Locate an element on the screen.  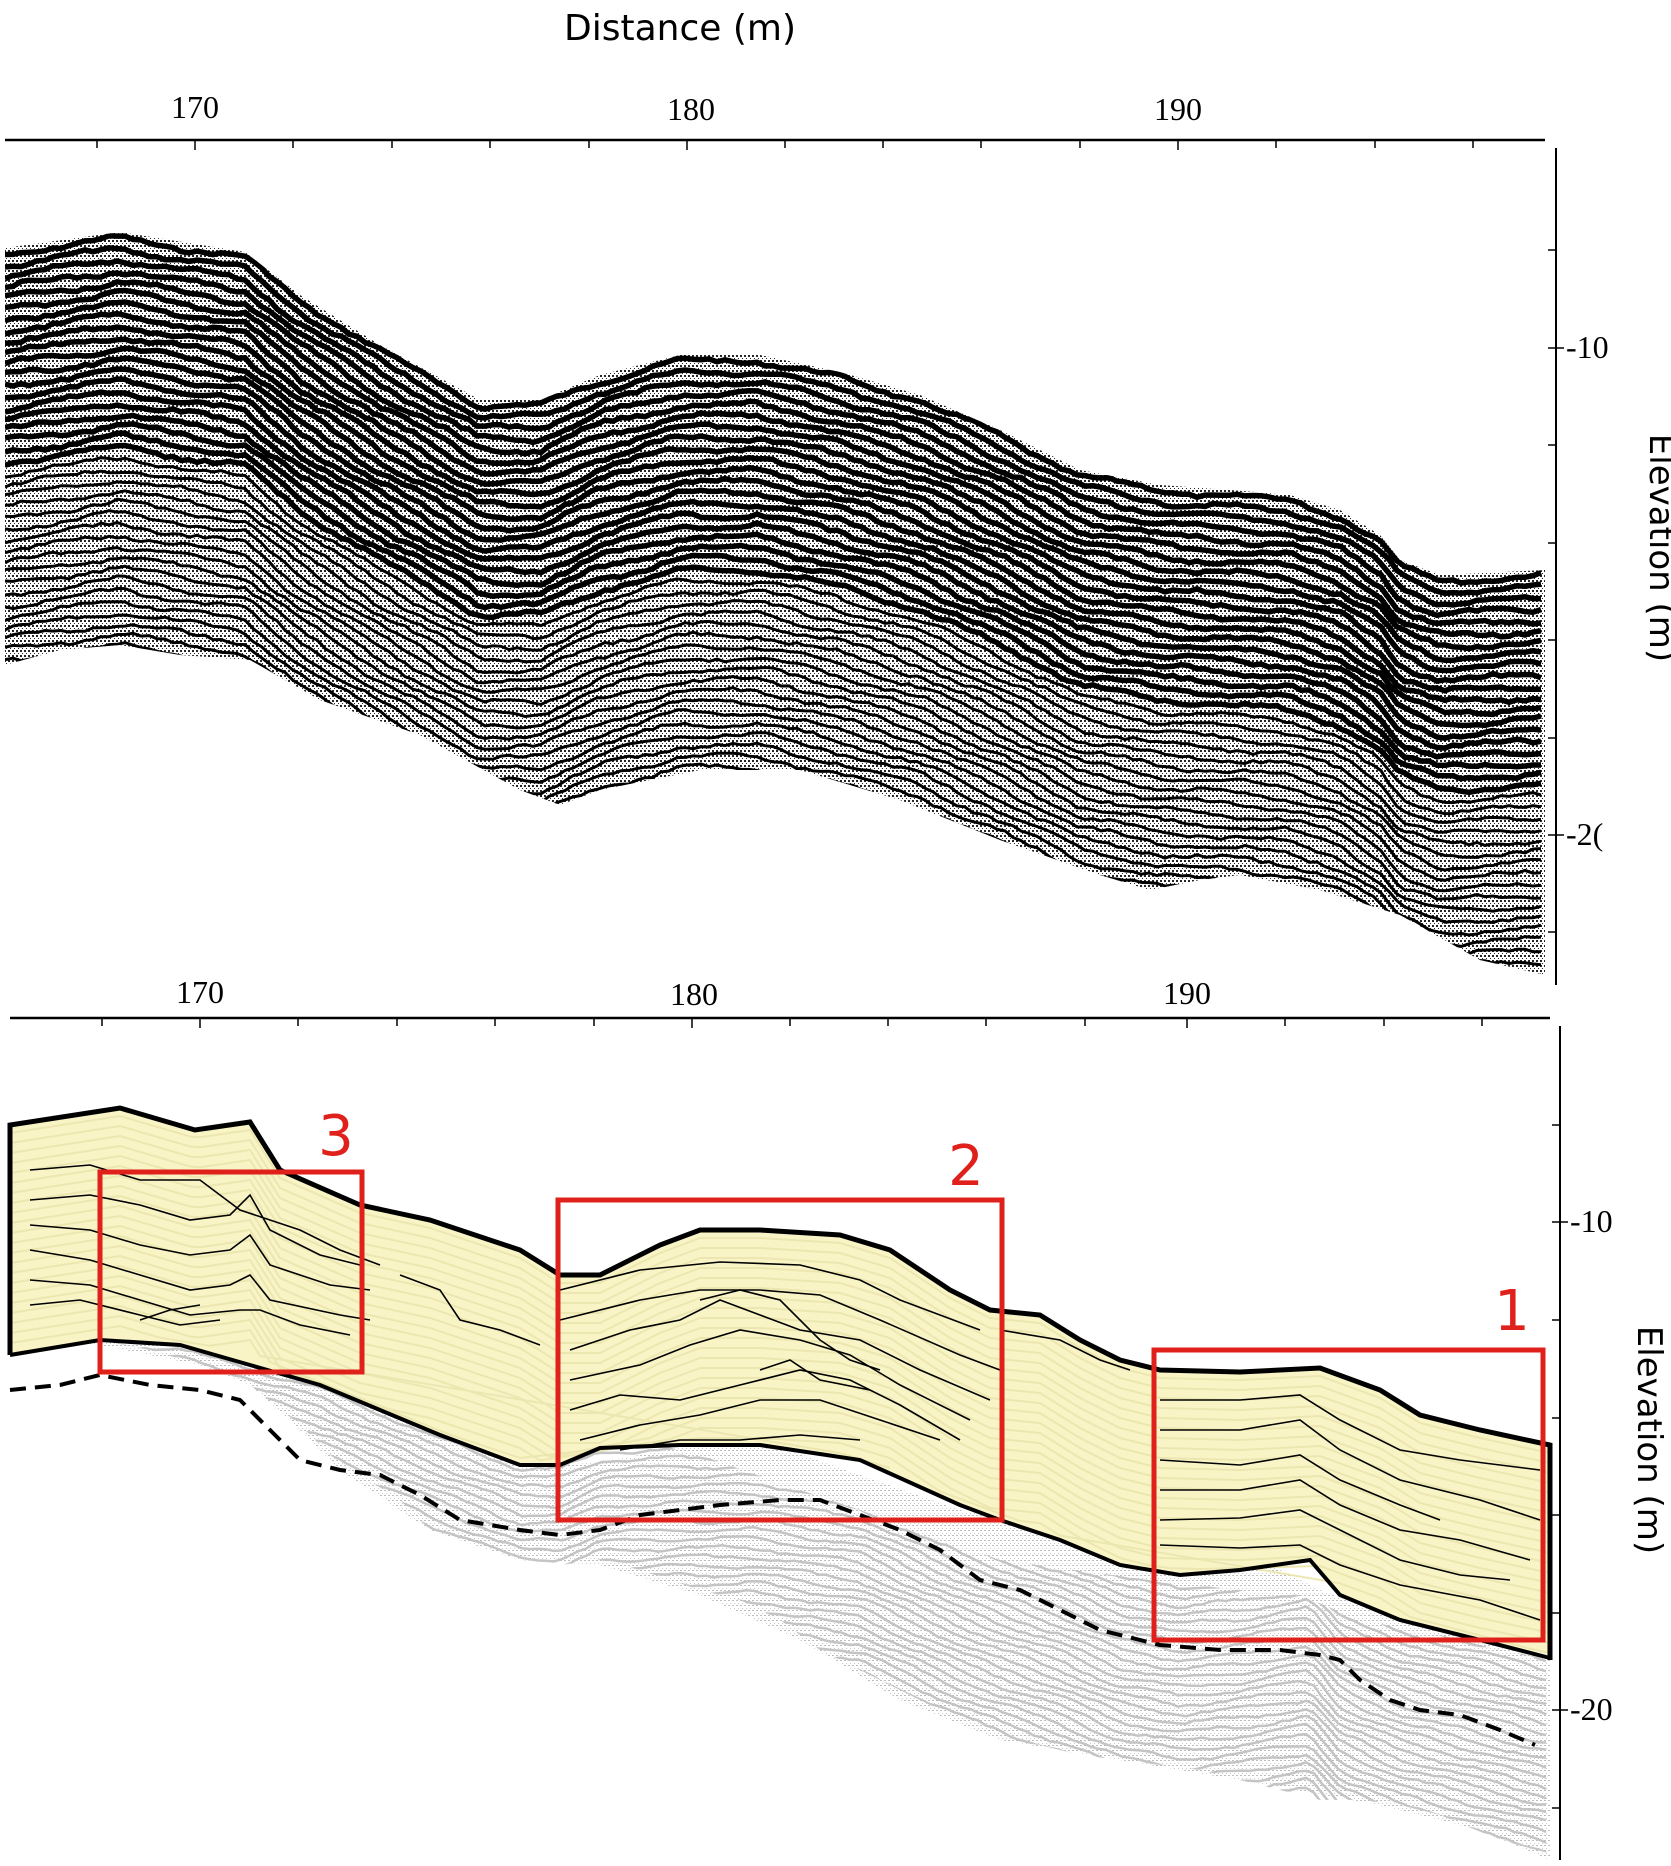
box-2-label: 2 is located at coordinates (966, 1166).